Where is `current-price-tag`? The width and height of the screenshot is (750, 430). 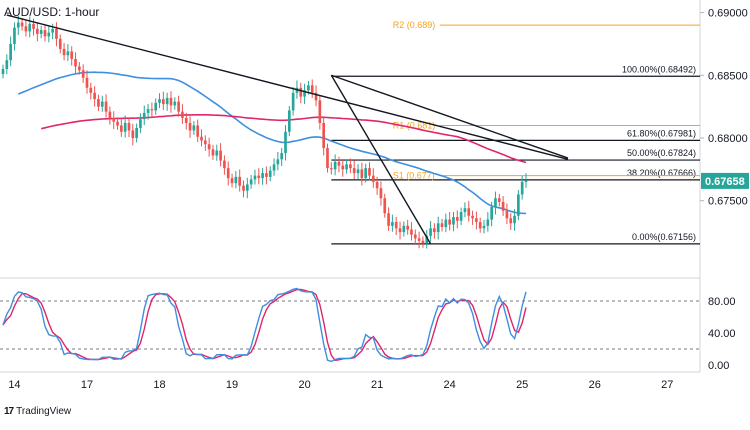
current-price-tag is located at coordinates (725, 180).